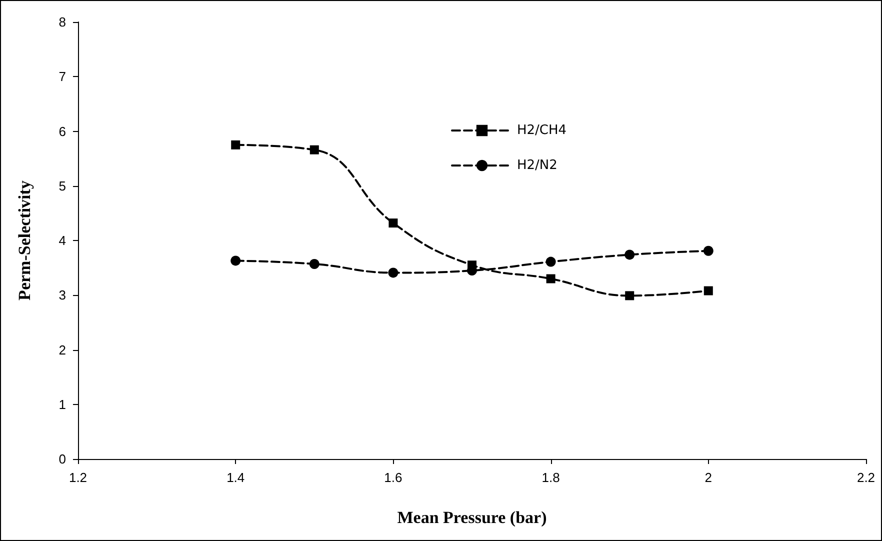  Describe the element at coordinates (62, 76) in the screenshot. I see `y-tick-label: 7` at that location.